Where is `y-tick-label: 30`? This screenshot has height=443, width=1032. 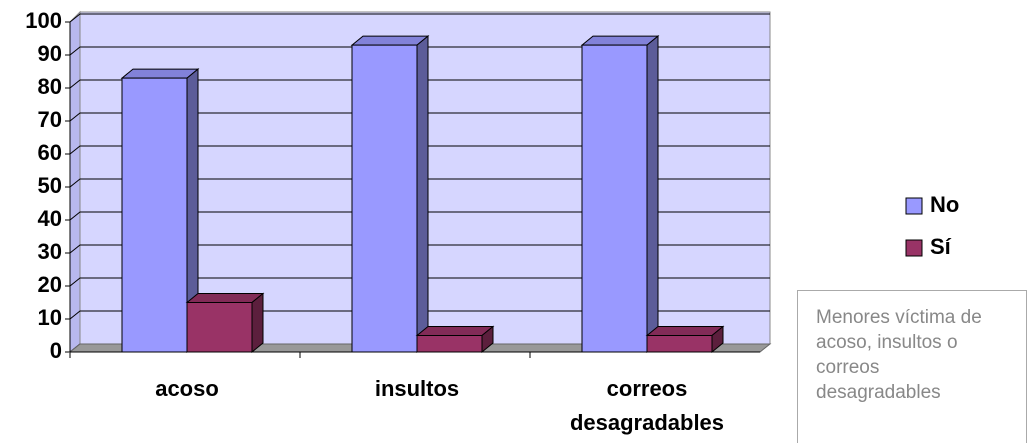
y-tick-label: 30 is located at coordinates (50, 251).